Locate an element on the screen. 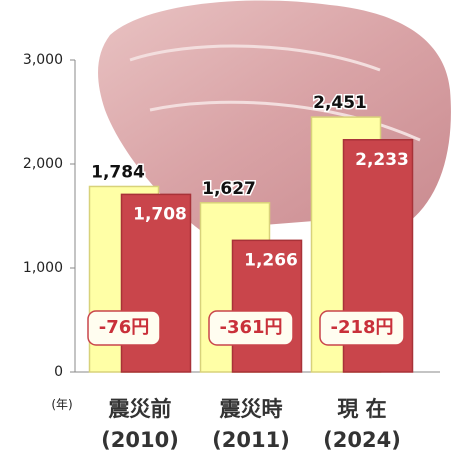 Image resolution: width=456 pixels, height=463 pixels. annotation: -218円 is located at coordinates (361, 327).